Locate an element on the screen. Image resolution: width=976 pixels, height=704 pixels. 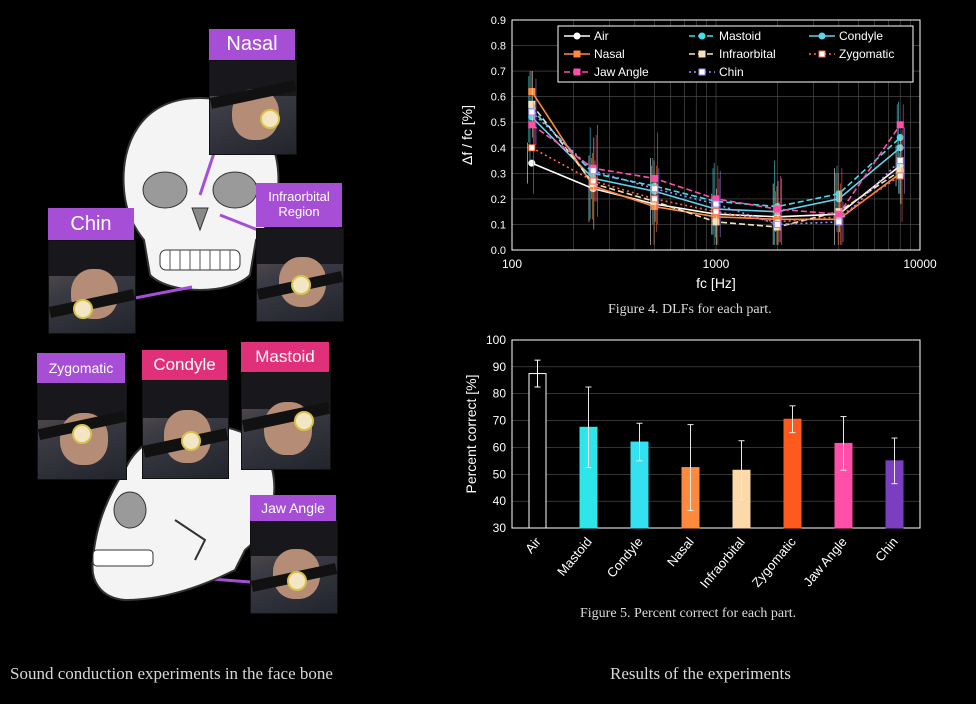
dlf-legend-box is located at coordinates (735, 54).